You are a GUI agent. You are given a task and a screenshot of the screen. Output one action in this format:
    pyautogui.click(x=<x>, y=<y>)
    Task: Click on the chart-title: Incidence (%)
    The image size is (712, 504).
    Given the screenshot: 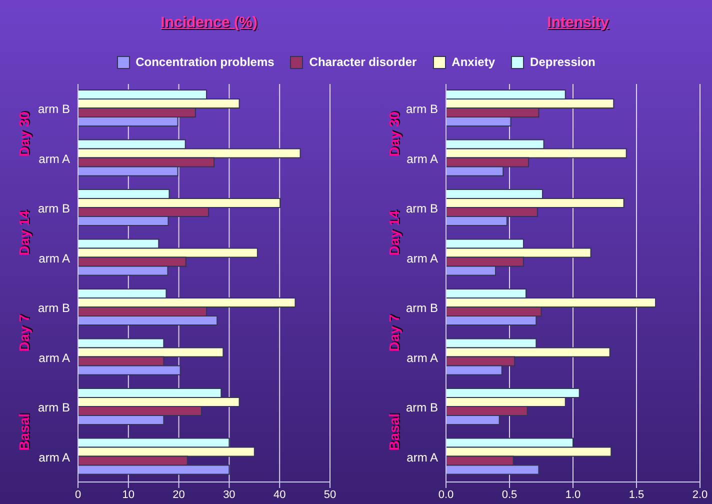 What is the action you would take?
    pyautogui.click(x=209, y=22)
    